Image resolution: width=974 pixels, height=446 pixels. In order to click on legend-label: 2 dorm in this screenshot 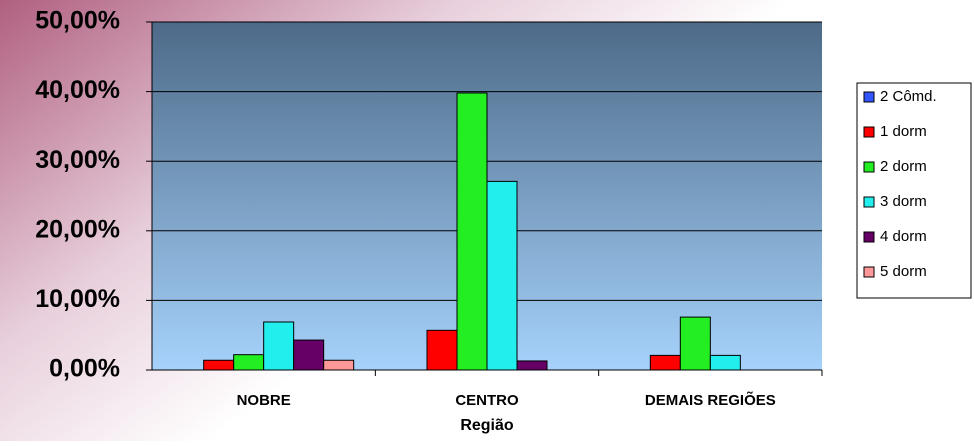, I will do `click(903, 166)`.